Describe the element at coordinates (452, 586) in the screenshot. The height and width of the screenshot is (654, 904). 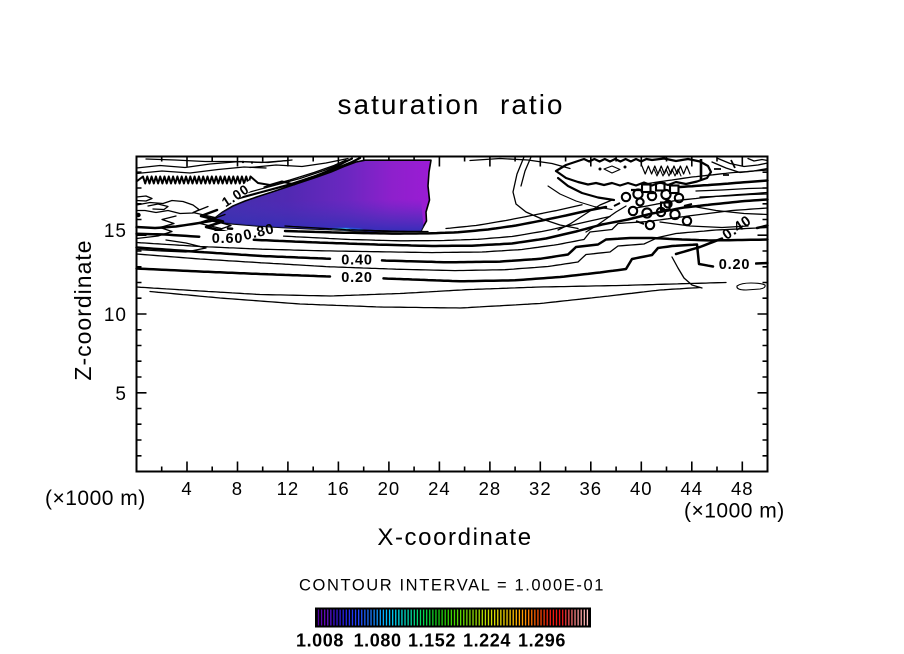
I see `svg-text: CONTOUR INTERVAL = 1.000E-01` at that location.